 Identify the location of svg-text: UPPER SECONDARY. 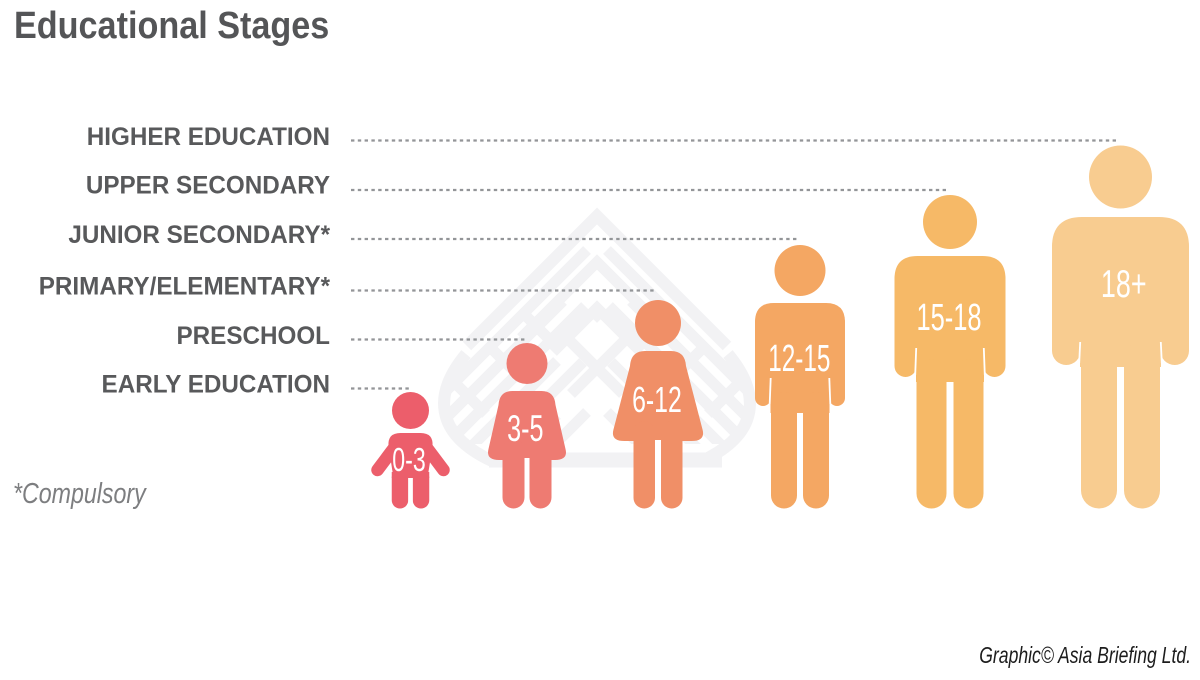
(208, 185).